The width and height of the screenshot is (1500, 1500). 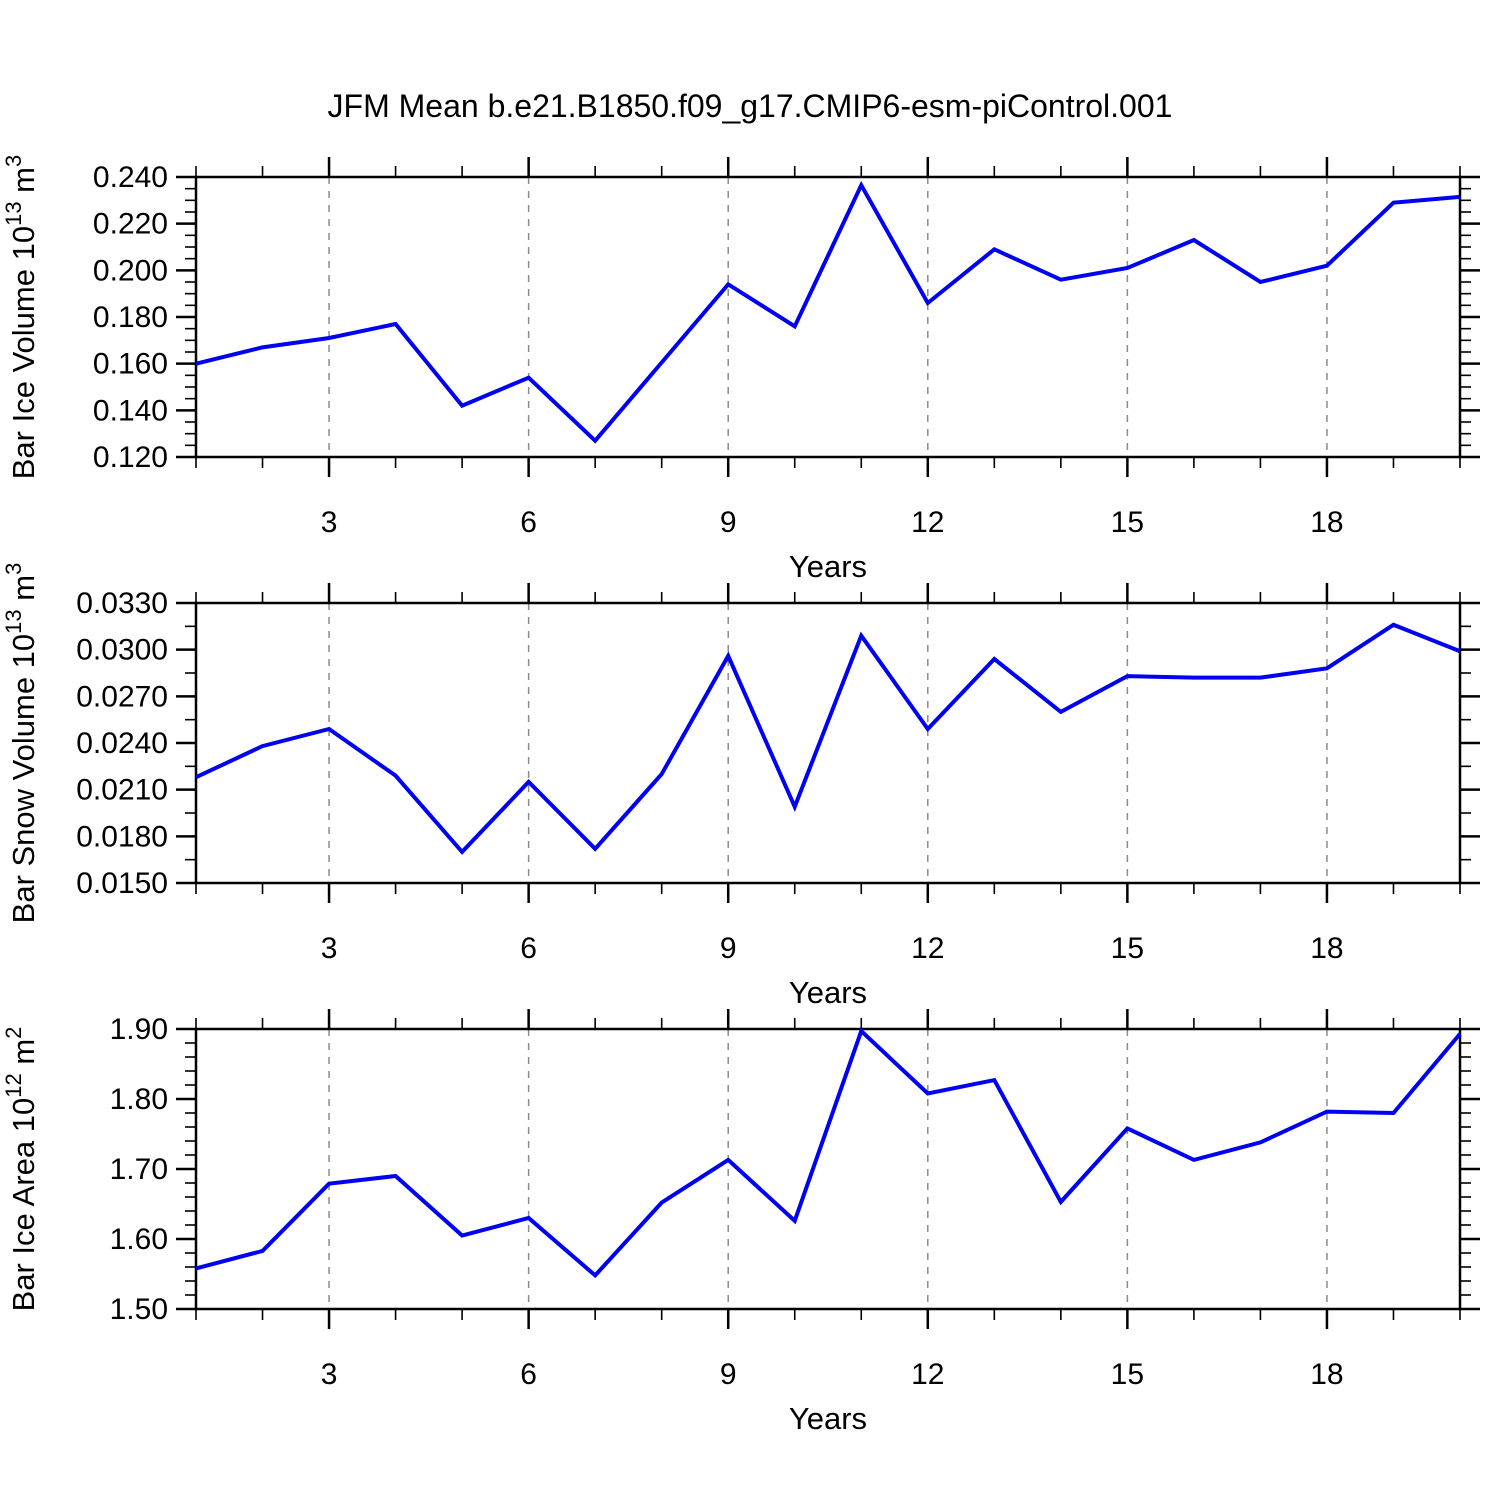 What do you see at coordinates (21, 1169) in the screenshot?
I see `y-axis-title: Bar Ice Area 1012 m2` at bounding box center [21, 1169].